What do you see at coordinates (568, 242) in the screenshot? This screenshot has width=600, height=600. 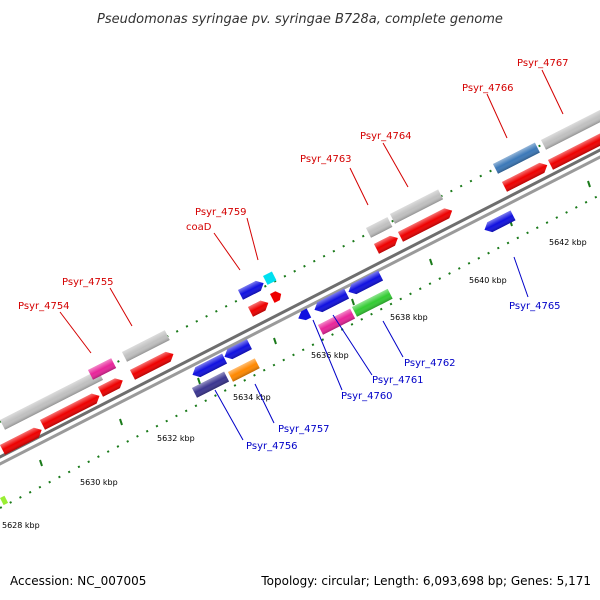 I see `tick-label: 5642 kbp` at bounding box center [568, 242].